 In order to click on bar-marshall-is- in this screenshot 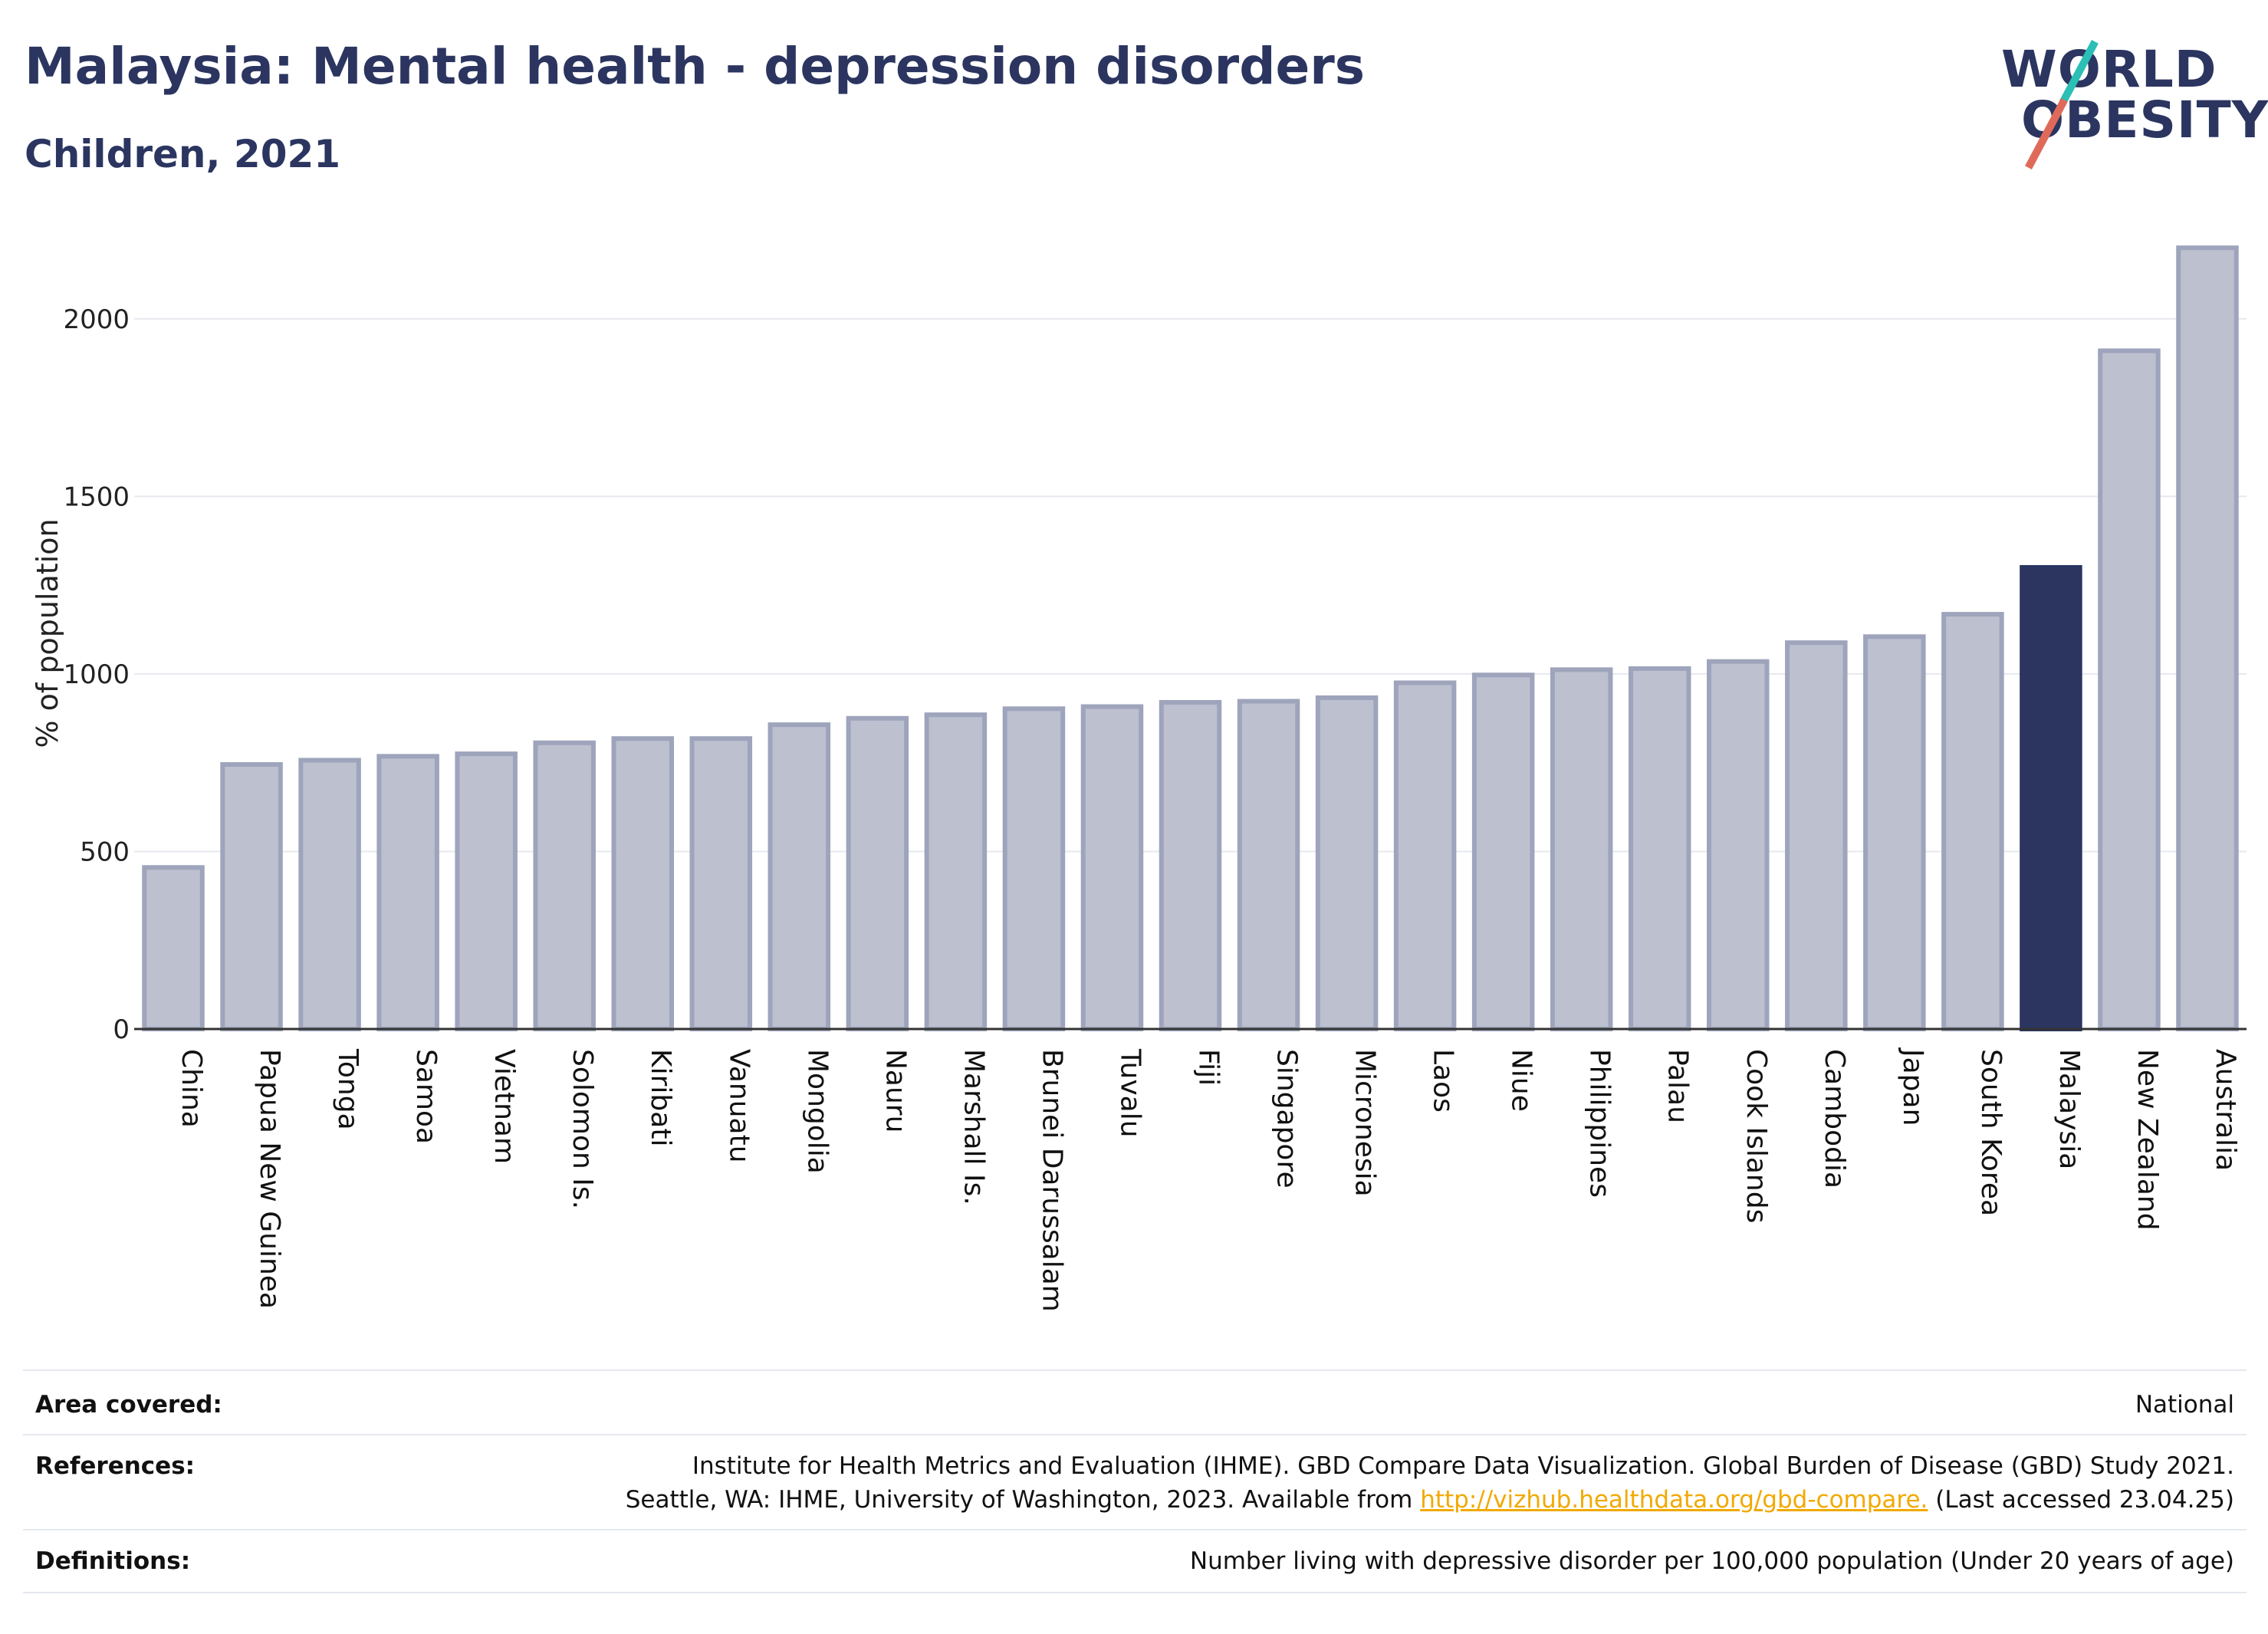, I will do `click(956, 872)`.